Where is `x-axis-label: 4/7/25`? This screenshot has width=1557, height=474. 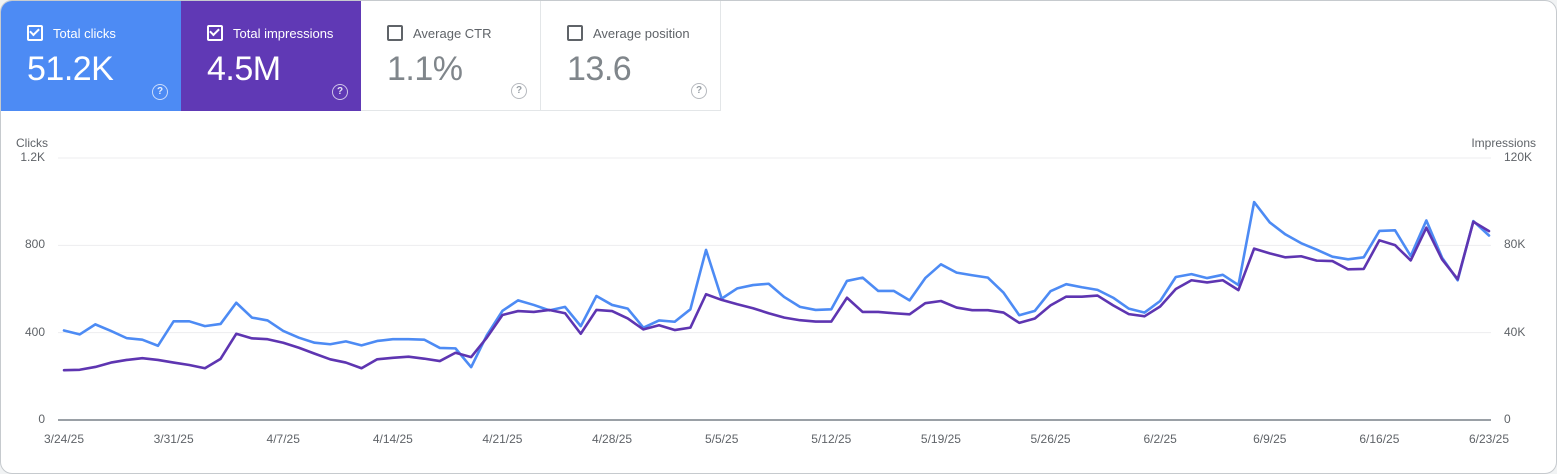 x-axis-label: 4/7/25 is located at coordinates (283, 439).